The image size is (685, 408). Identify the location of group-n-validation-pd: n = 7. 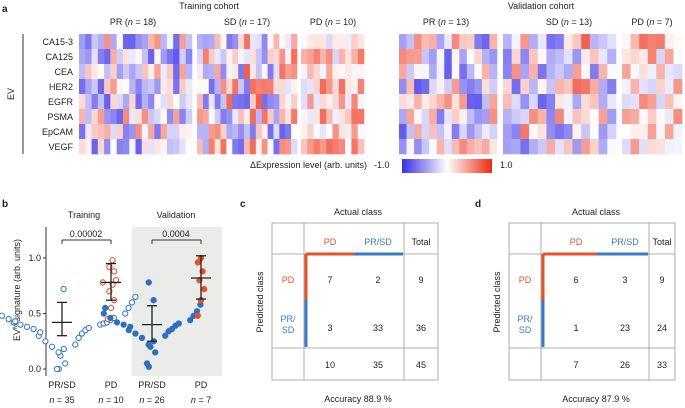
(201, 400).